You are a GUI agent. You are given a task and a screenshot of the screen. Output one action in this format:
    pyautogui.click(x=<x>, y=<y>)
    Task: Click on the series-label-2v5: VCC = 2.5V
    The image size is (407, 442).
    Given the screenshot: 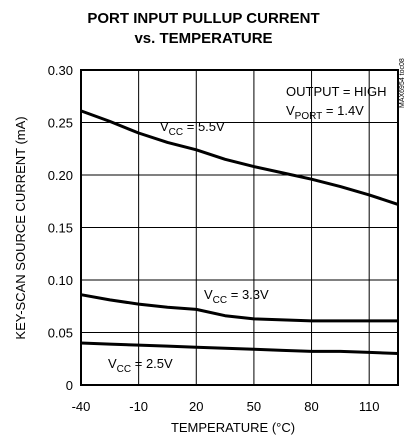 What is the action you would take?
    pyautogui.click(x=140, y=365)
    